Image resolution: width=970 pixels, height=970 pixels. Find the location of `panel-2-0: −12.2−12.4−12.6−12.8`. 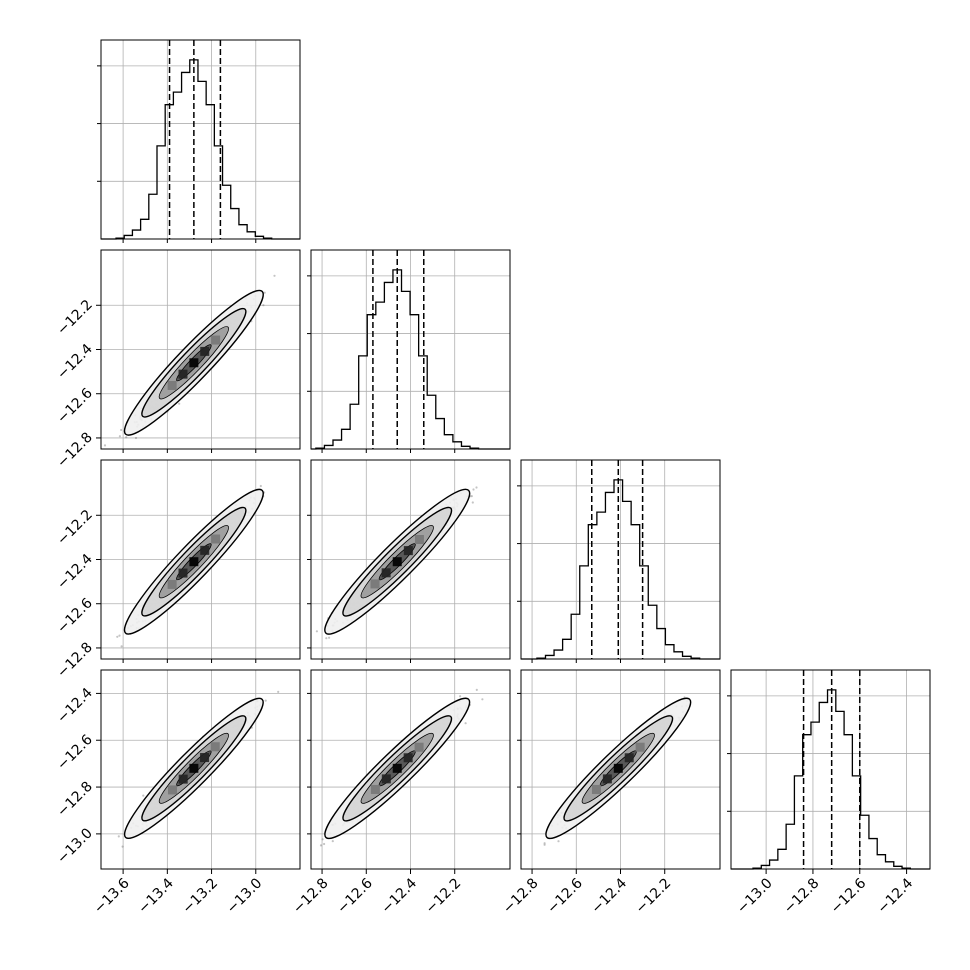

panel-2-0: −12.2−12.4−12.6−12.8 is located at coordinates (177, 570).